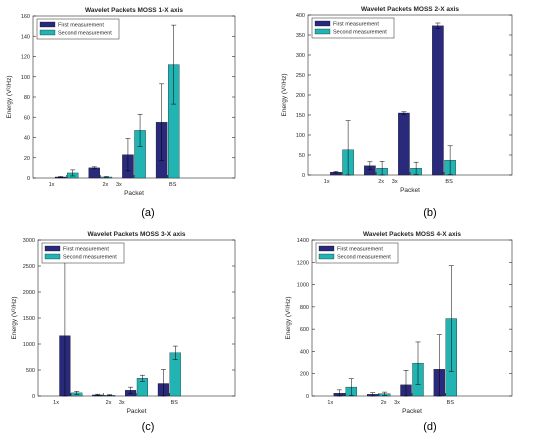  Describe the element at coordinates (300, 36) in the screenshot. I see `y-tick-label: 350` at that location.